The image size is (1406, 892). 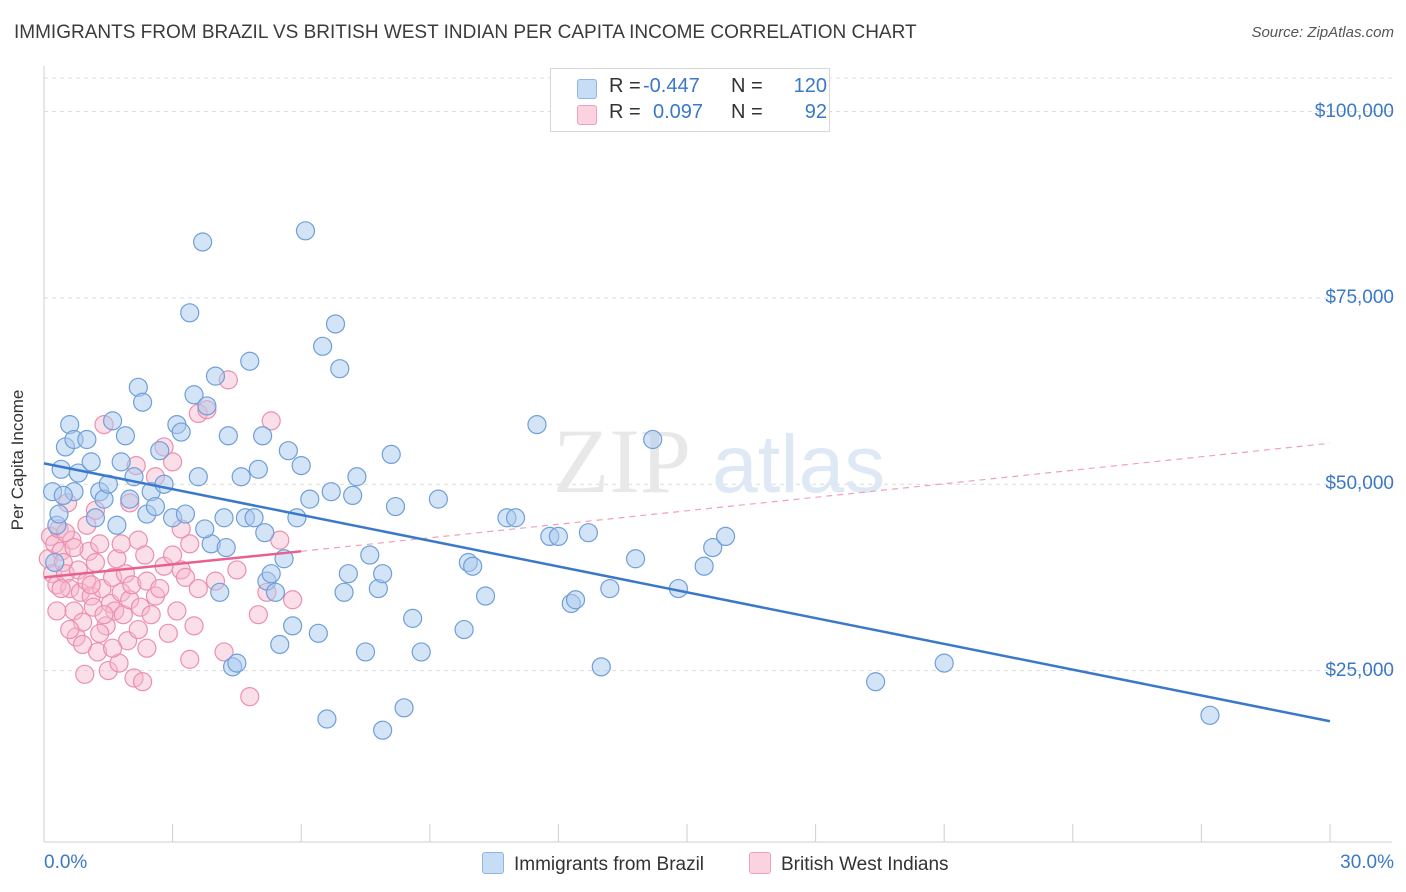 I want to click on legend-swatch-pink, so click(x=587, y=115).